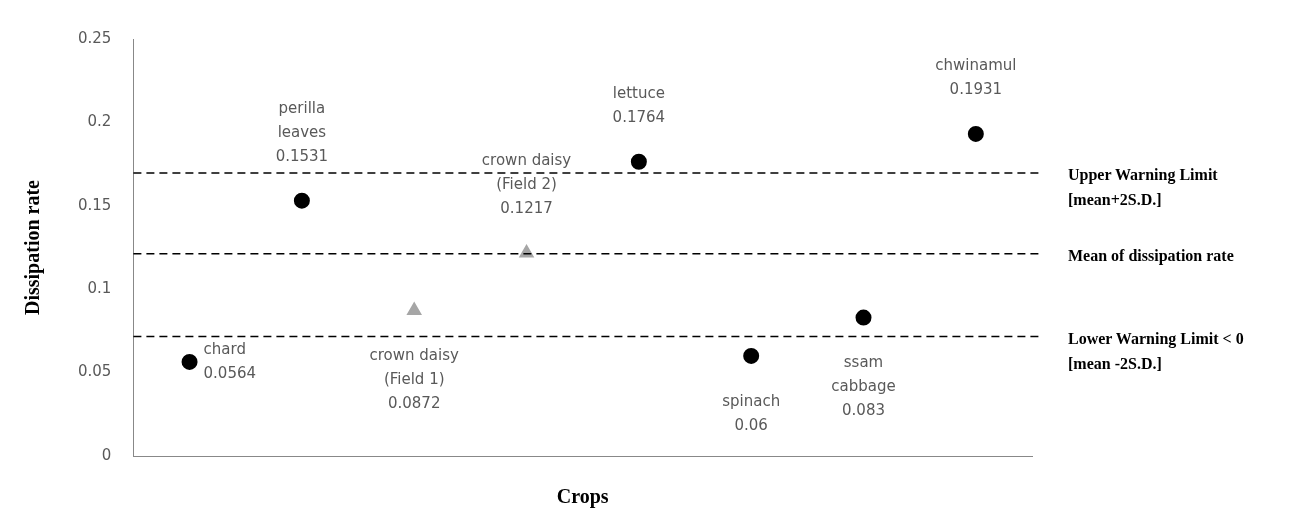 The height and width of the screenshot is (518, 1290). I want to click on y-tick-label: 0.05, so click(94, 371).